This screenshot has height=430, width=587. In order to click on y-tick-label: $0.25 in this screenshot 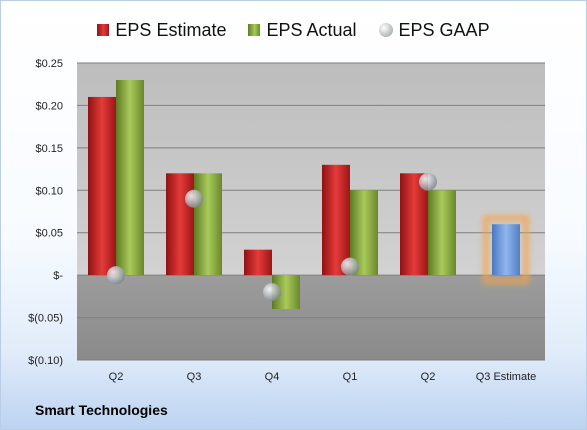, I will do `click(49, 64)`.